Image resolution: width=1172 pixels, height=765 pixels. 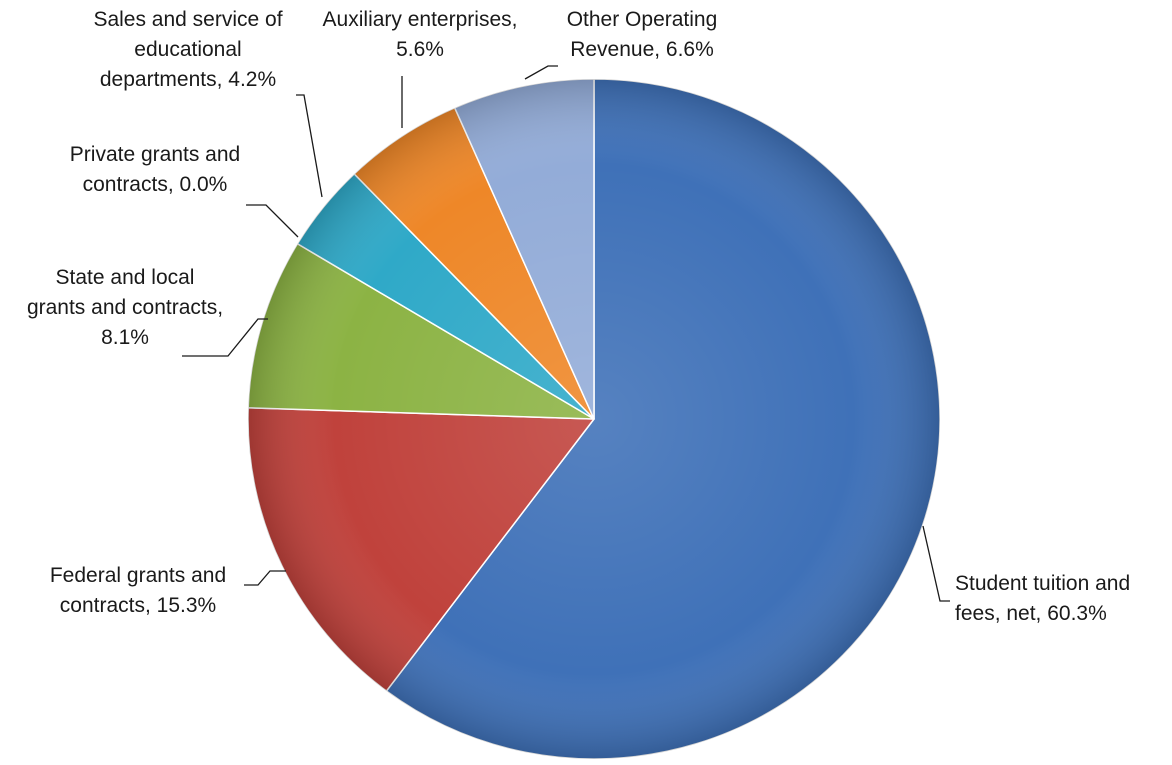 What do you see at coordinates (936, 563) in the screenshot?
I see `leader-line-student-tuition-and-fees-net` at bounding box center [936, 563].